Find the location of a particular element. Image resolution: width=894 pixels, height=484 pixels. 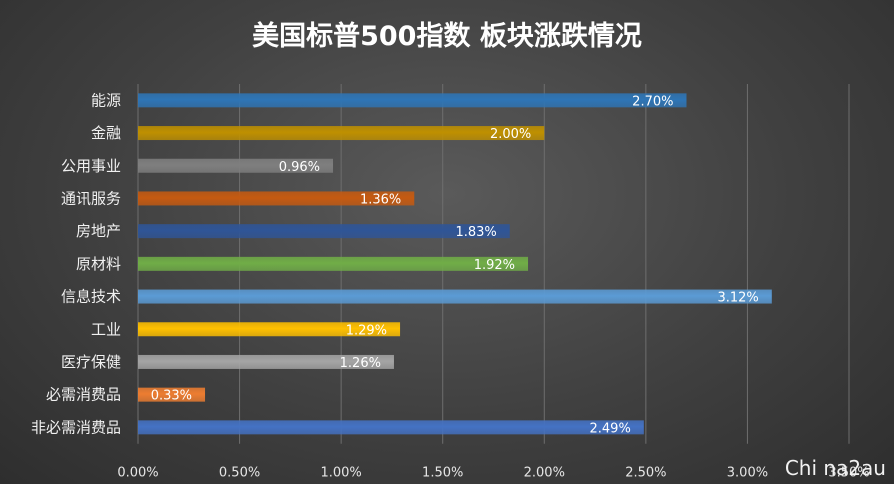

data-label: 1.83% is located at coordinates (475, 232).